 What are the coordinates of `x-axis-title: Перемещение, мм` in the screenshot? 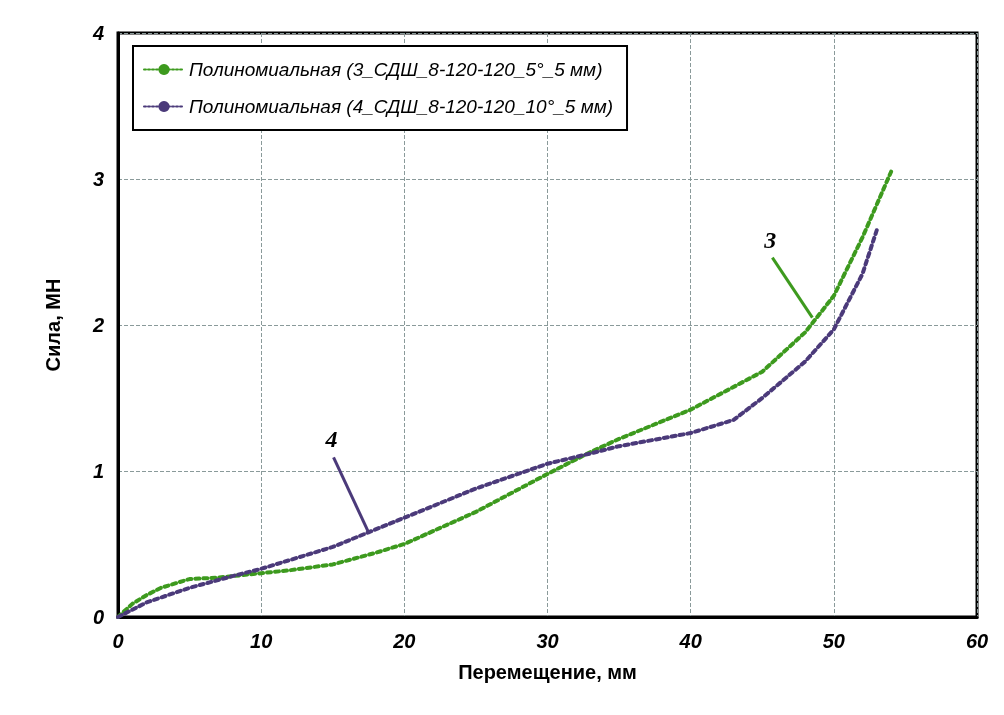 It's located at (547, 672).